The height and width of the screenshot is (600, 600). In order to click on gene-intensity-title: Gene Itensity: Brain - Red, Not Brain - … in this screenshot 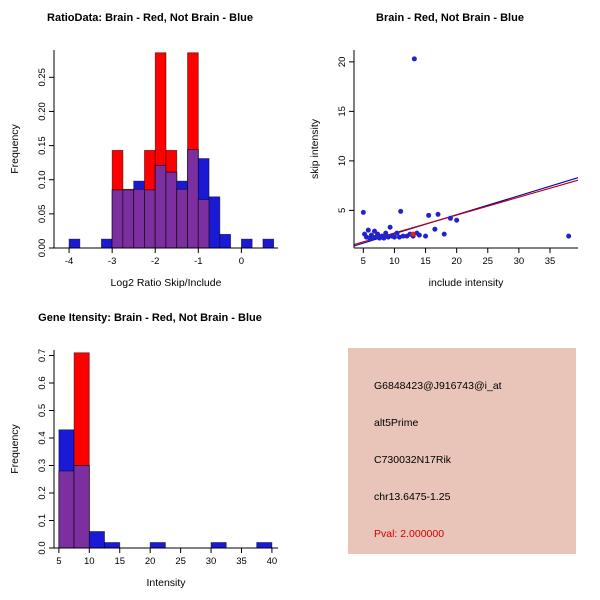, I will do `click(150, 318)`.